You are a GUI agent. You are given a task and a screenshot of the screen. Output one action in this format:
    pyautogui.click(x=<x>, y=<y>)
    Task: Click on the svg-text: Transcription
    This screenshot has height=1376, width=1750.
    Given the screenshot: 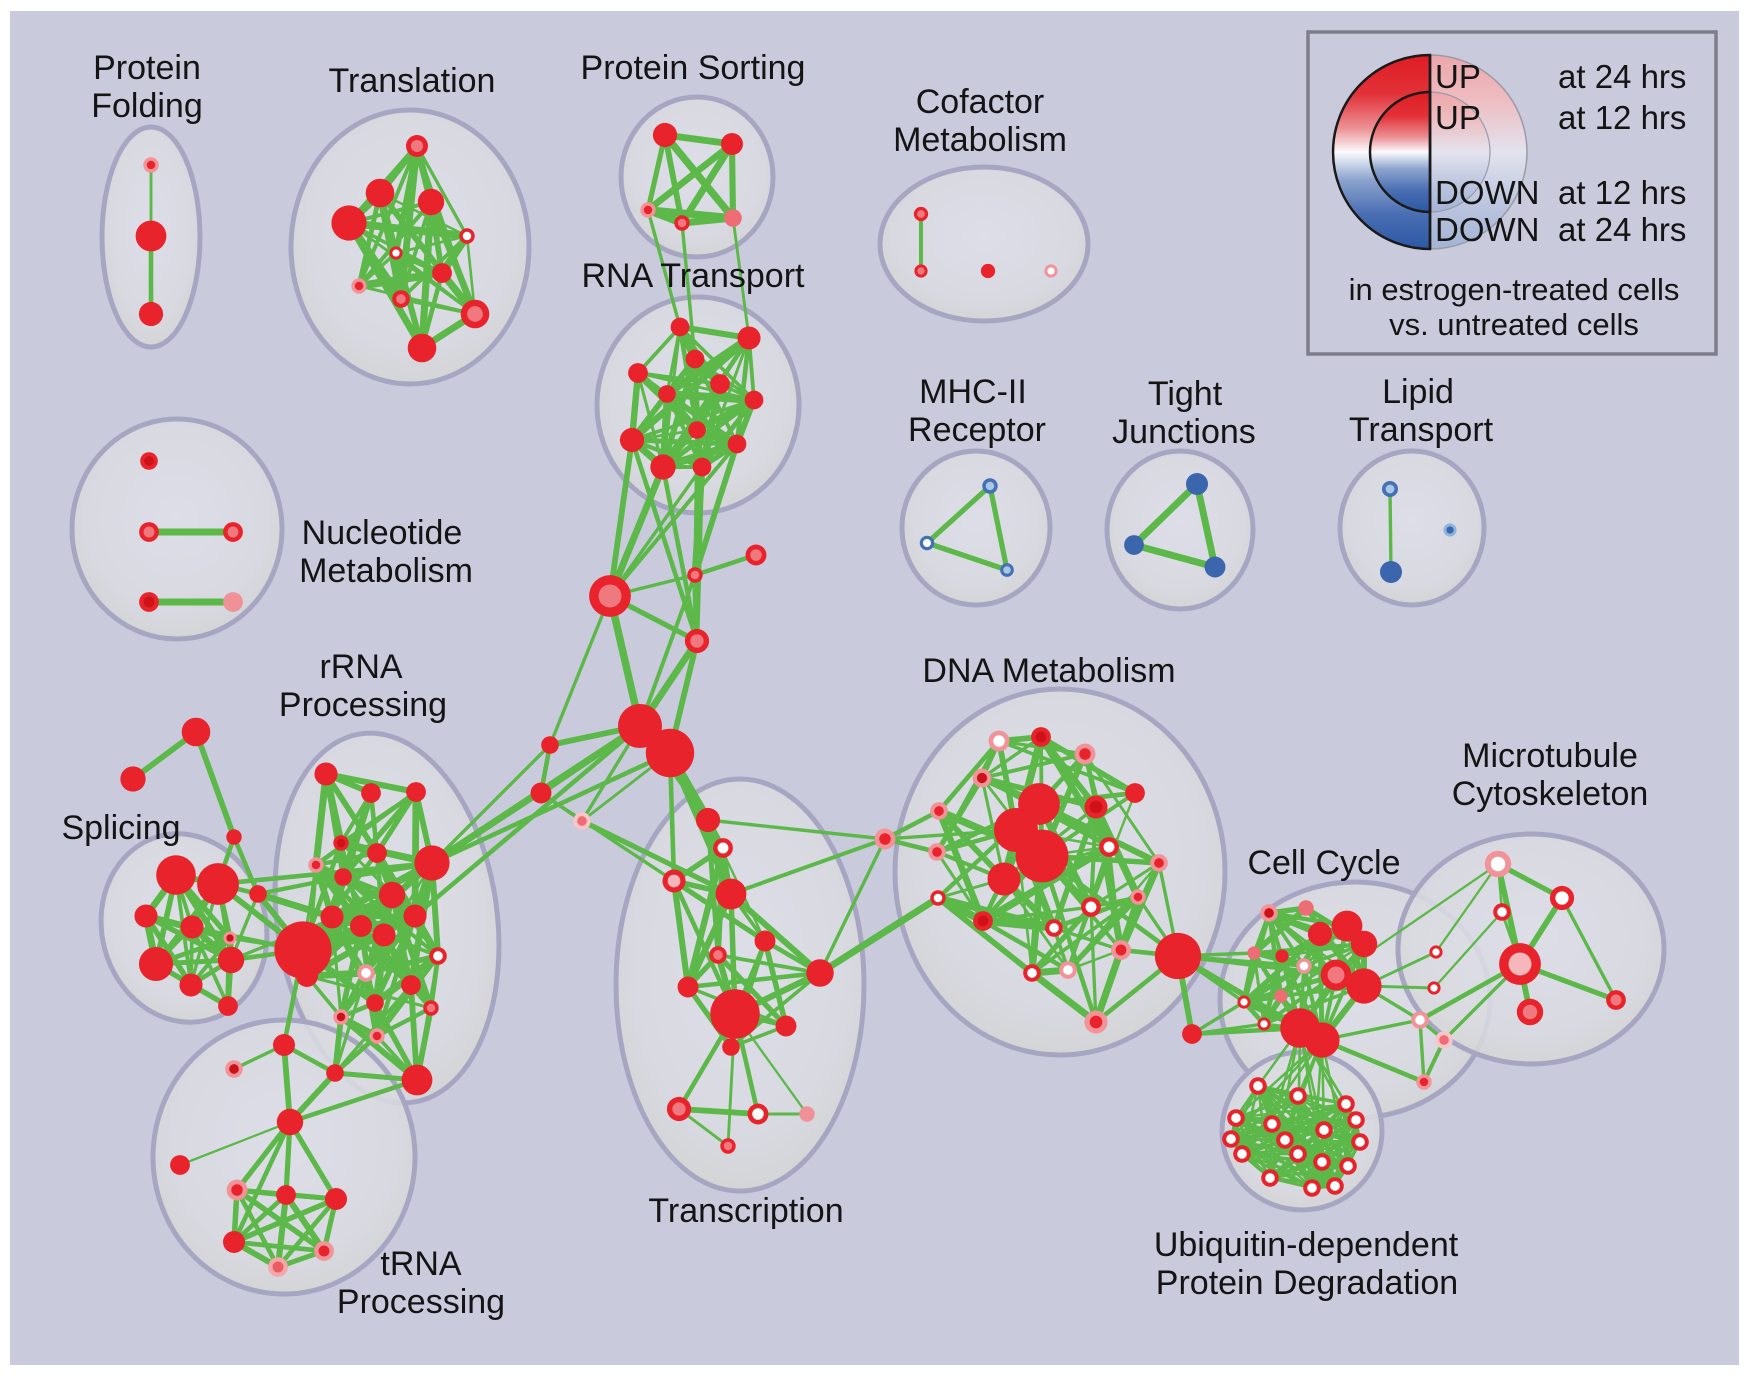 What is the action you would take?
    pyautogui.click(x=745, y=1211)
    